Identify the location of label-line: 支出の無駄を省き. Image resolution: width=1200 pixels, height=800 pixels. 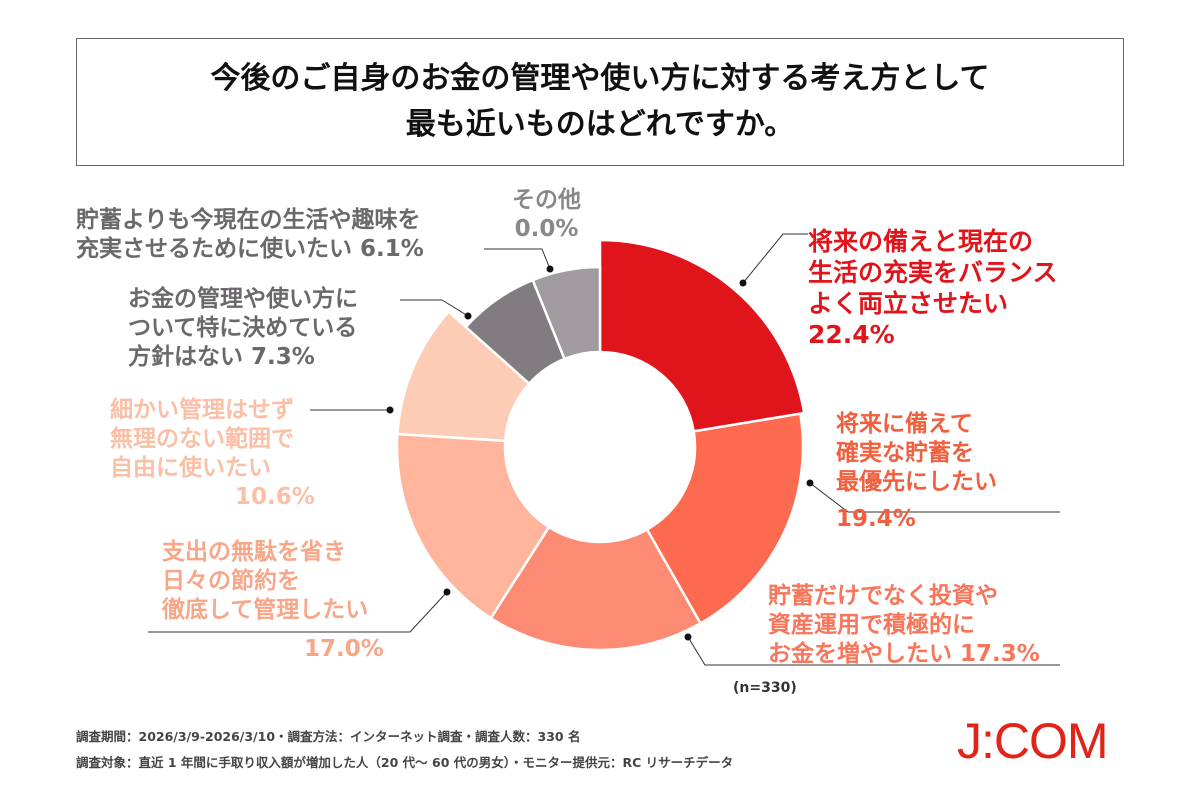
(254, 552).